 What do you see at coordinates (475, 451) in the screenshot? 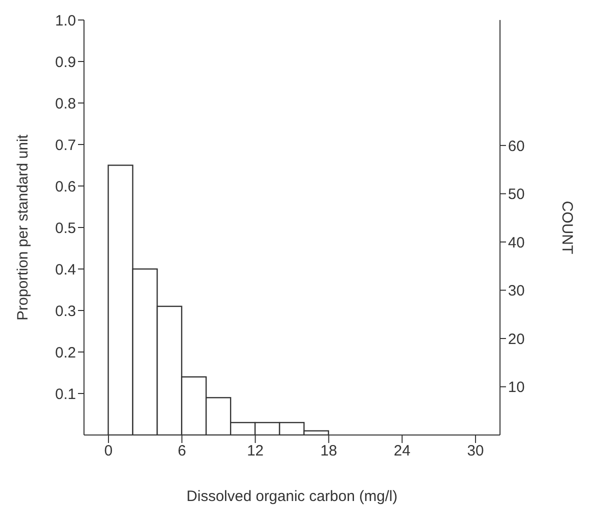
I see `x-tick-label: 30` at bounding box center [475, 451].